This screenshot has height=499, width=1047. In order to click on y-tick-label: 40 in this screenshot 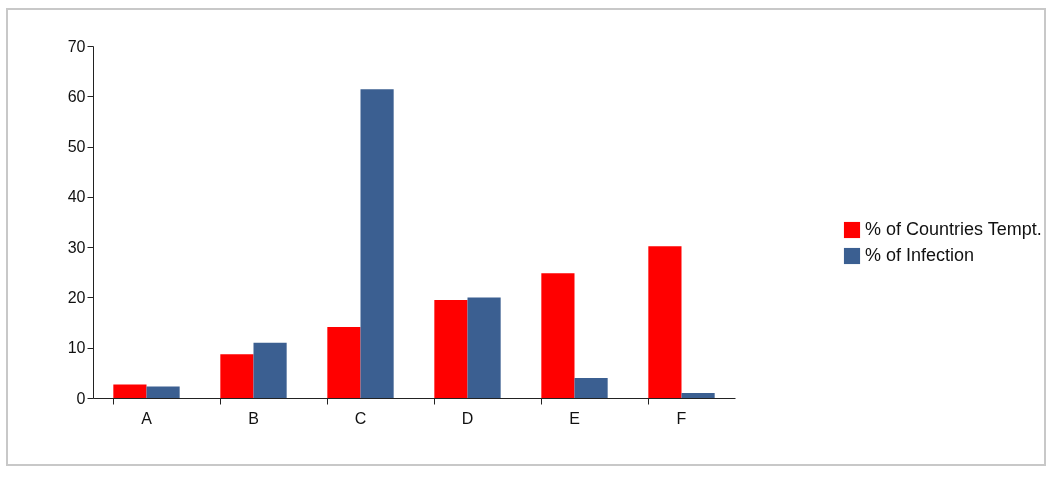, I will do `click(76, 197)`.